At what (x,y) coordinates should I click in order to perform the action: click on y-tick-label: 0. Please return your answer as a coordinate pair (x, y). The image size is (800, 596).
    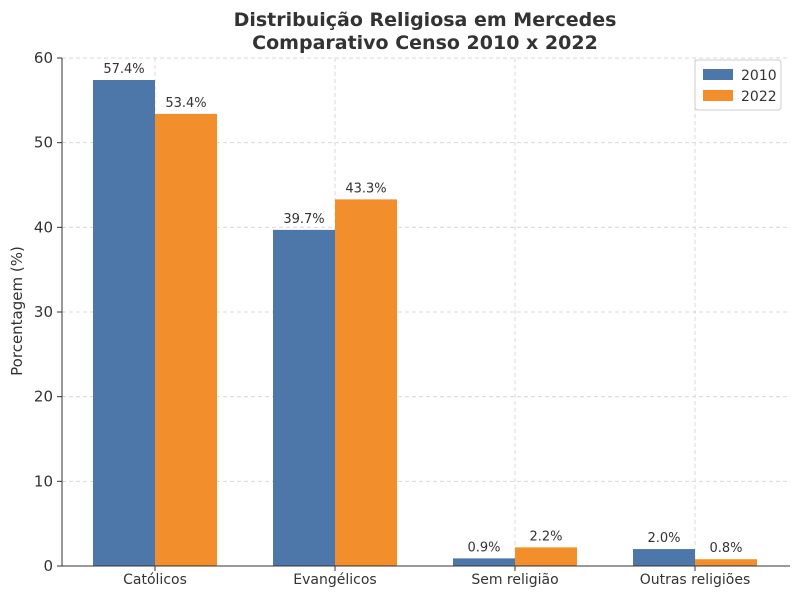
    Looking at the image, I should click on (48, 566).